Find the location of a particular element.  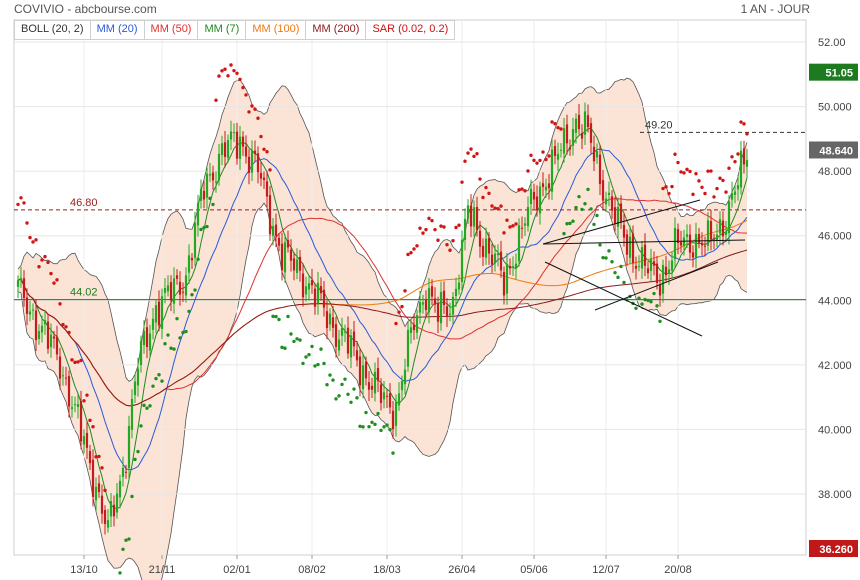

x-tick-label: 21/11 is located at coordinates (162, 570).